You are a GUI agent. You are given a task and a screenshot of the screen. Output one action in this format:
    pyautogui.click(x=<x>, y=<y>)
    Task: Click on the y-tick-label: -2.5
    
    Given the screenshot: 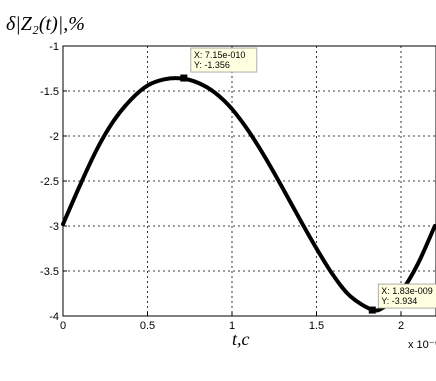 What is the action you would take?
    pyautogui.click(x=49, y=182)
    